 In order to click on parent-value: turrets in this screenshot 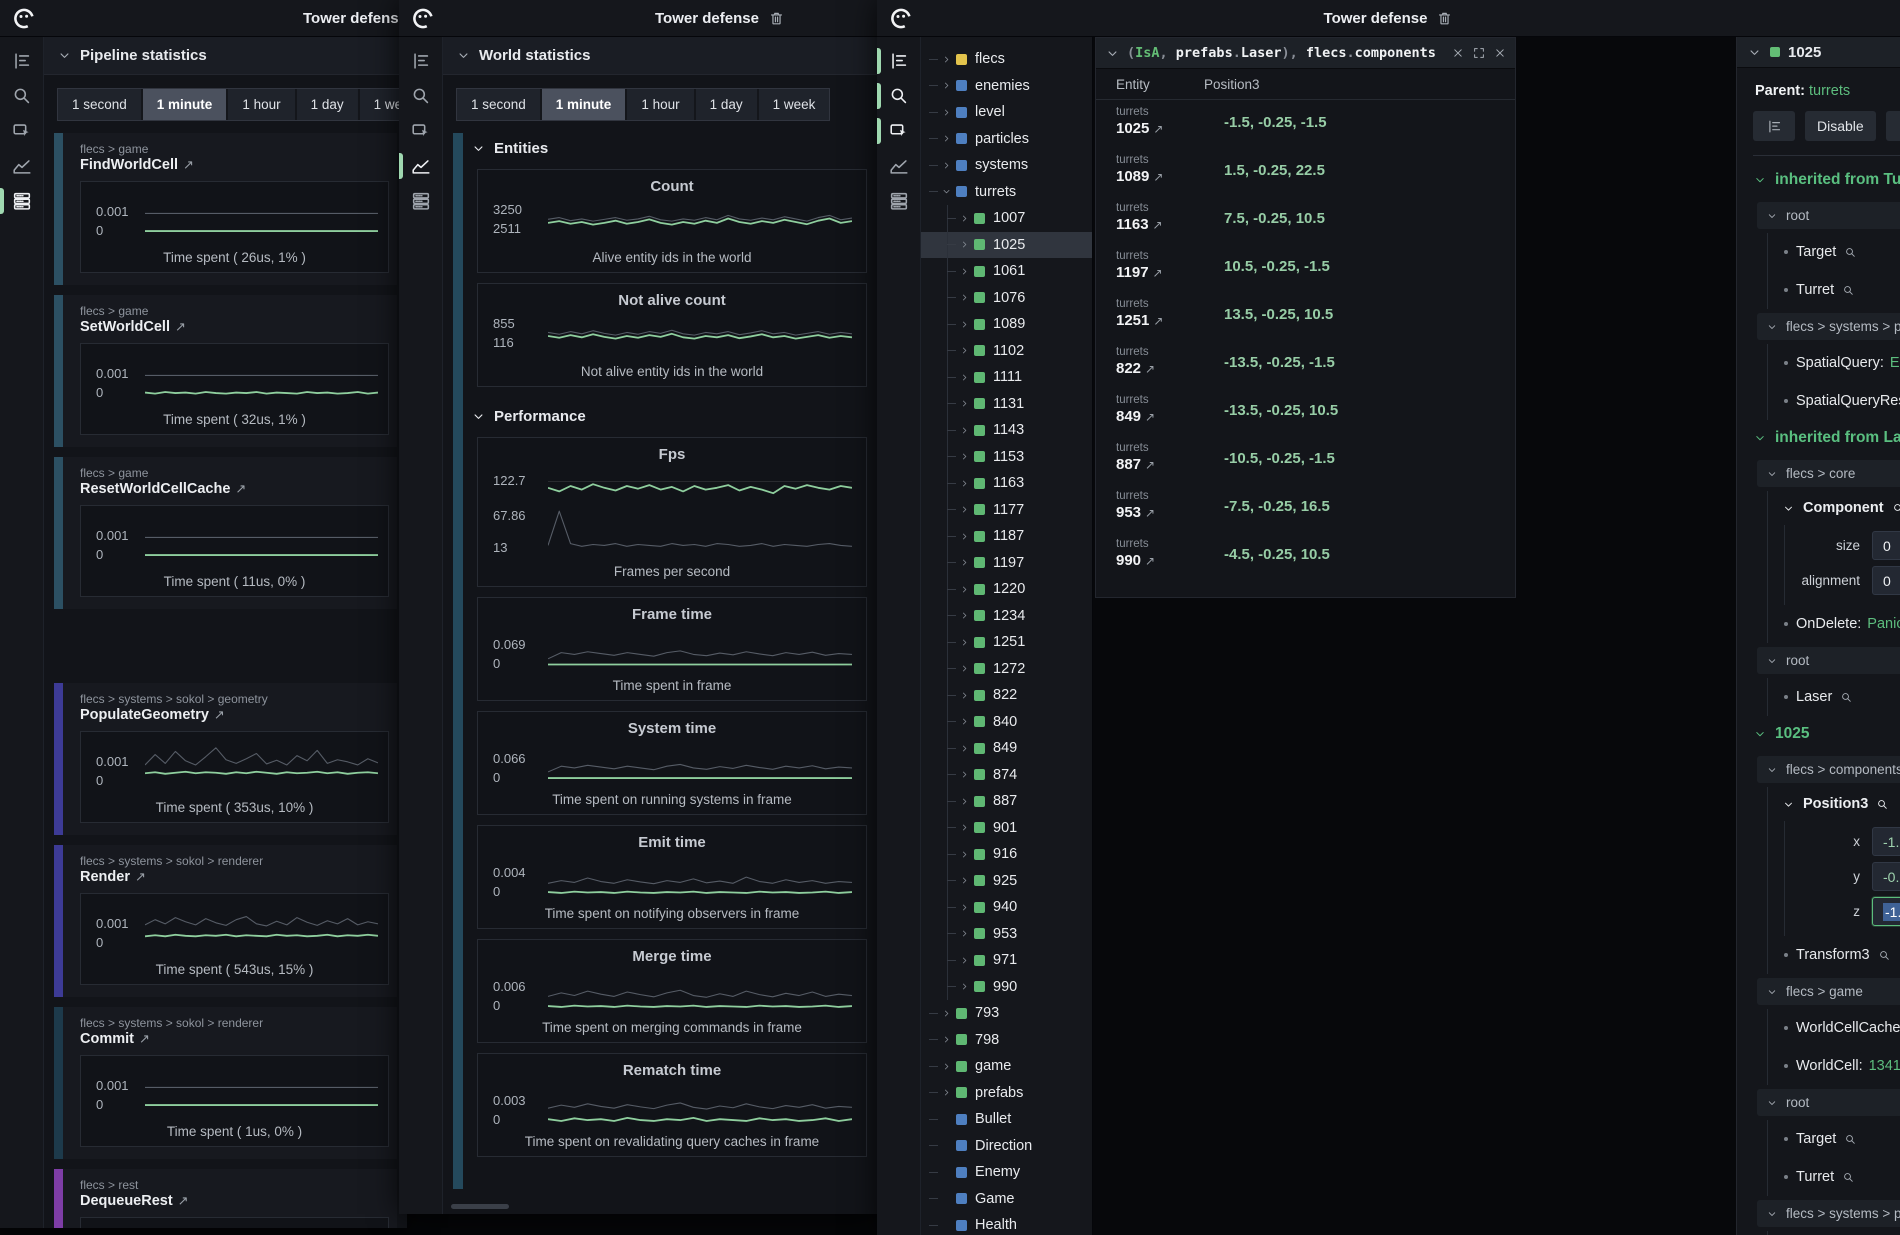, I will do `click(1830, 91)`.